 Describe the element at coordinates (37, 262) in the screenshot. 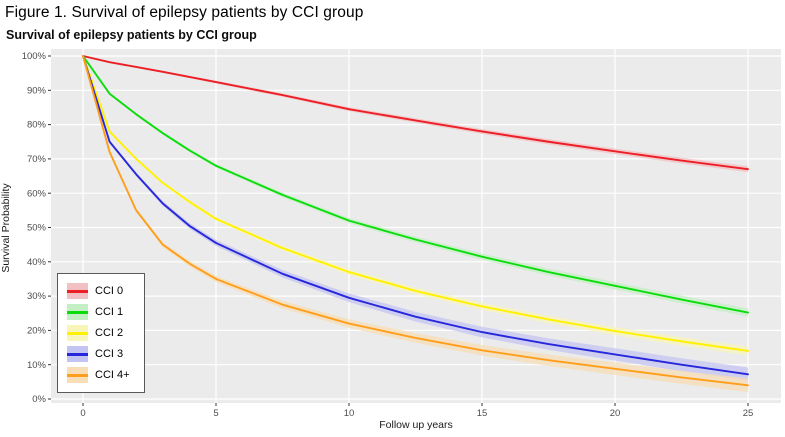

I see `y-tick-label: 40%` at that location.